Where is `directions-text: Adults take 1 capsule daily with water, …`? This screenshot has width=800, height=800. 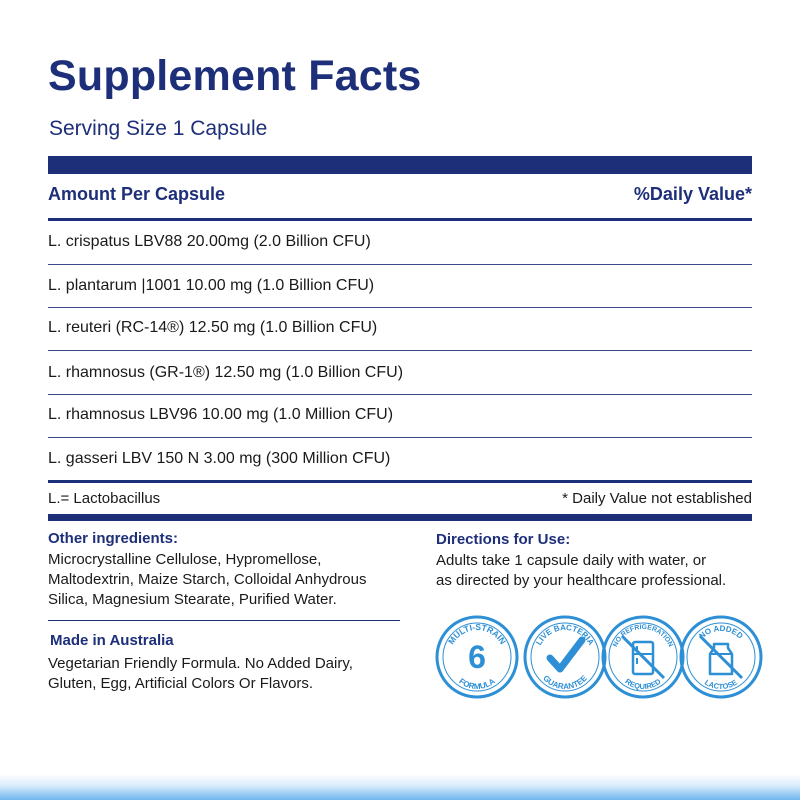 directions-text: Adults take 1 capsule daily with water, … is located at coordinates (581, 571).